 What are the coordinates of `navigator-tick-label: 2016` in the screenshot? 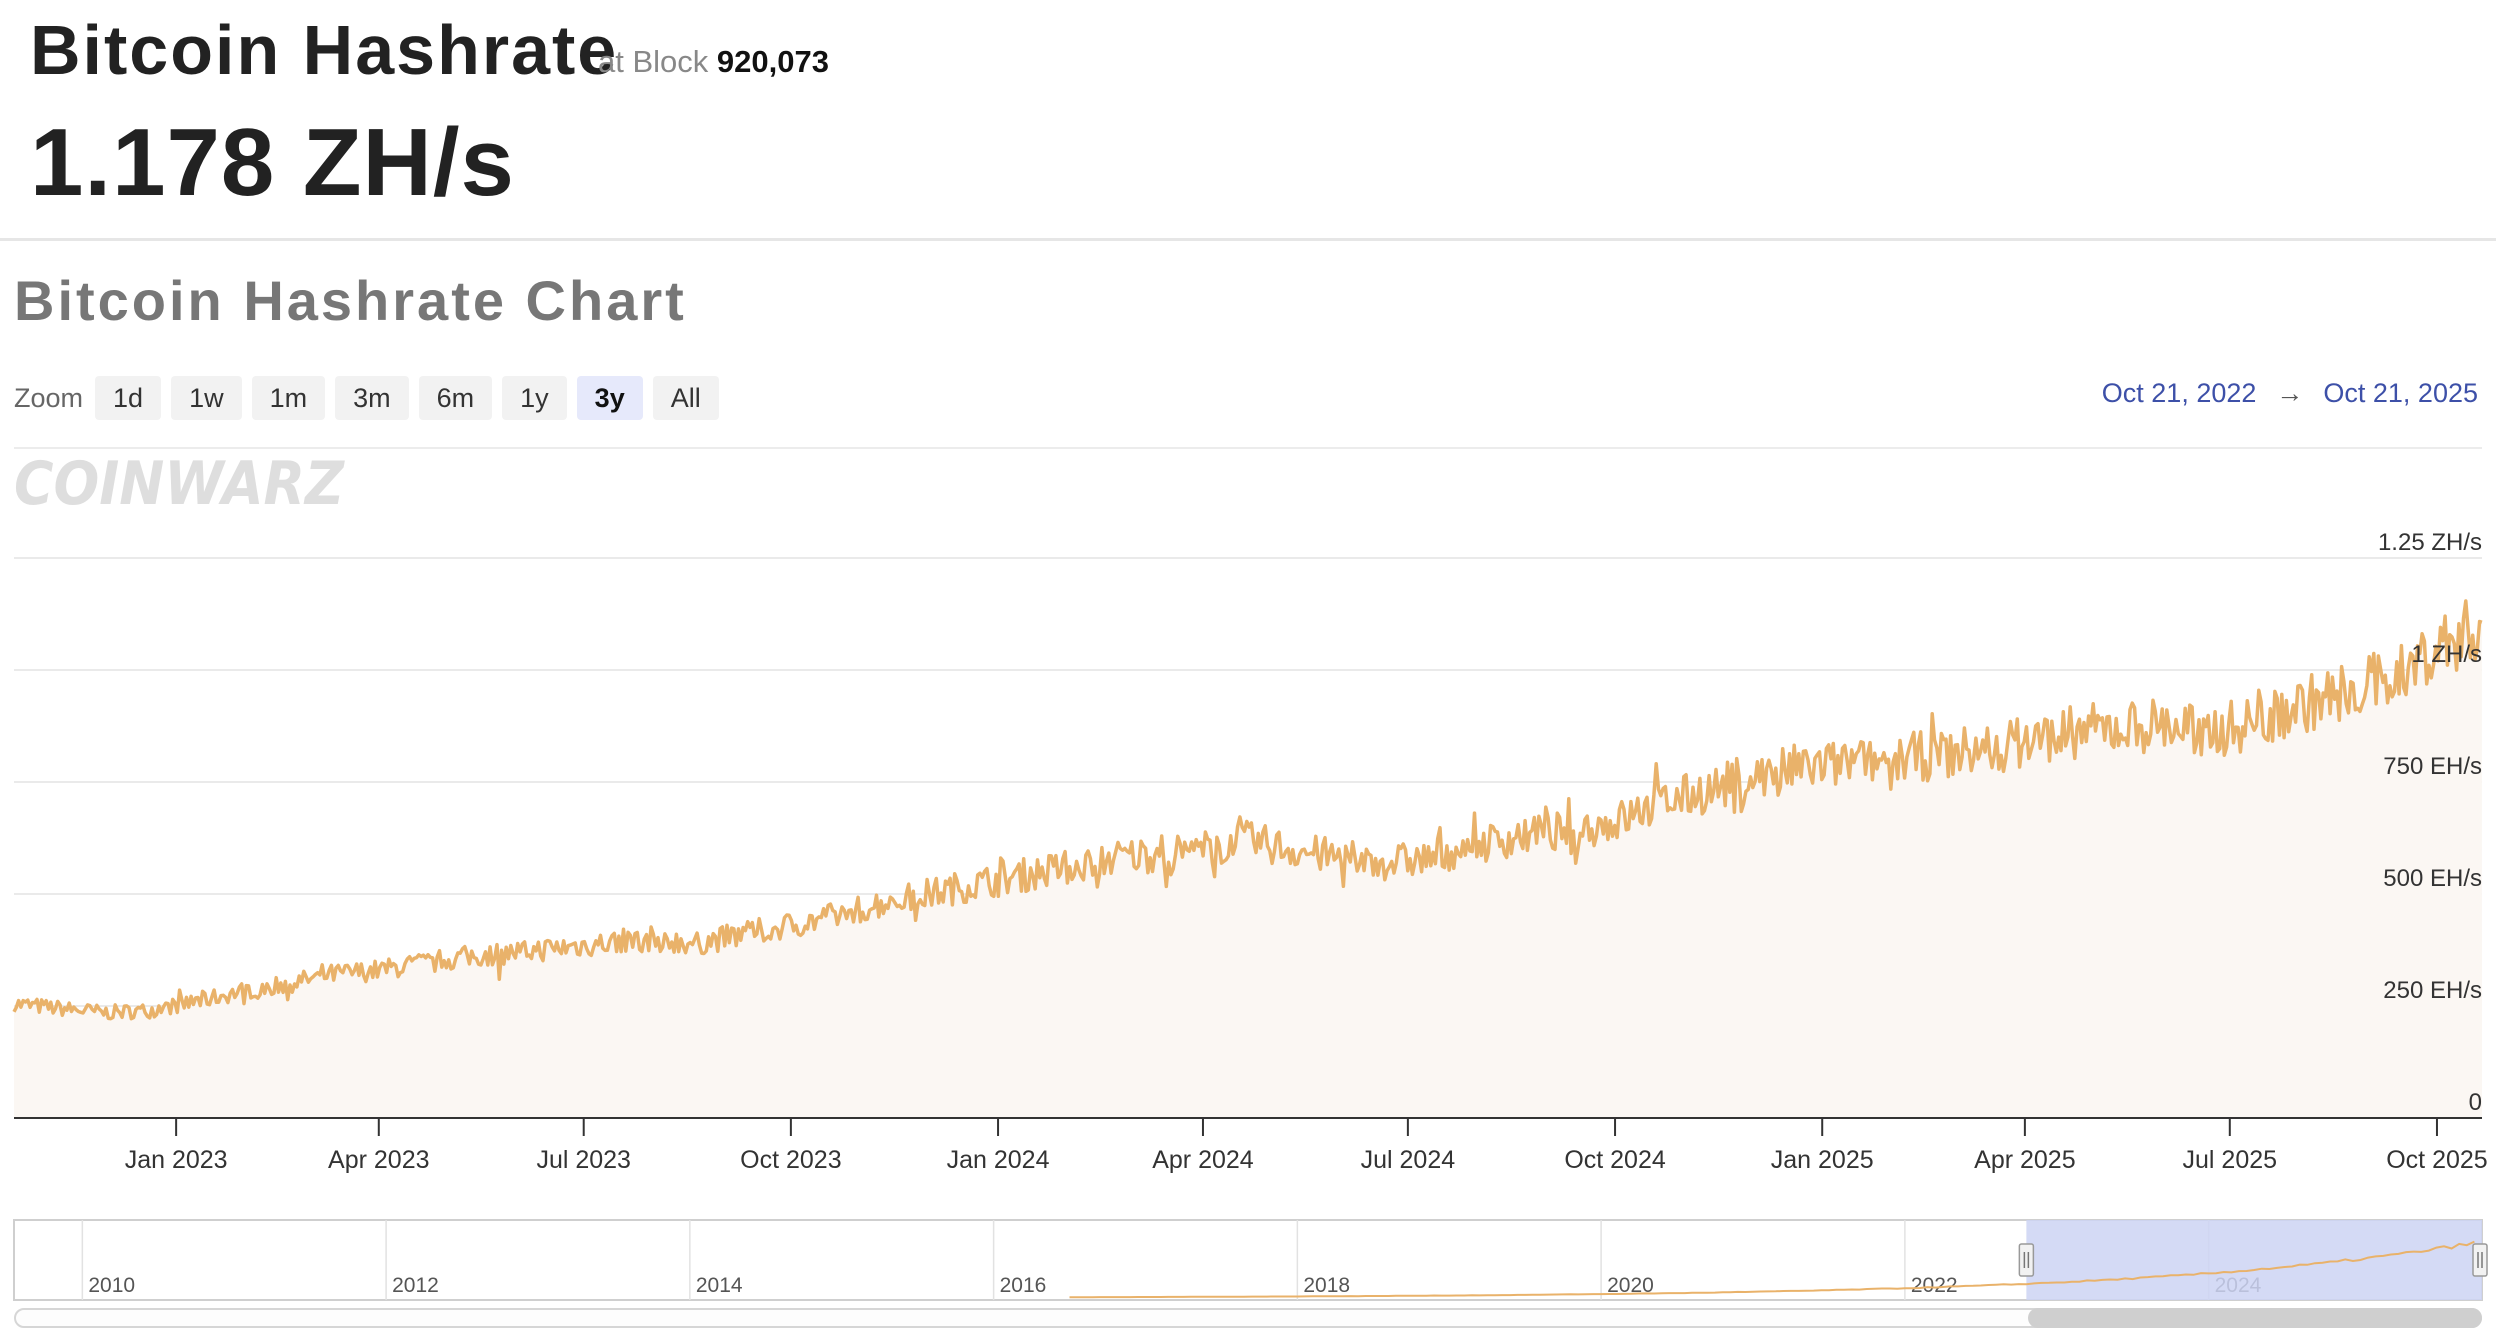 It's located at (1023, 1285).